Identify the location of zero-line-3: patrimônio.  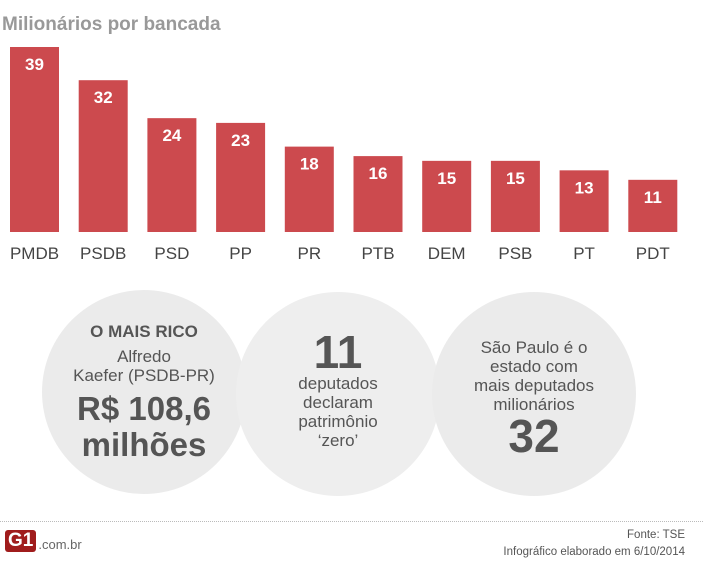
(338, 421).